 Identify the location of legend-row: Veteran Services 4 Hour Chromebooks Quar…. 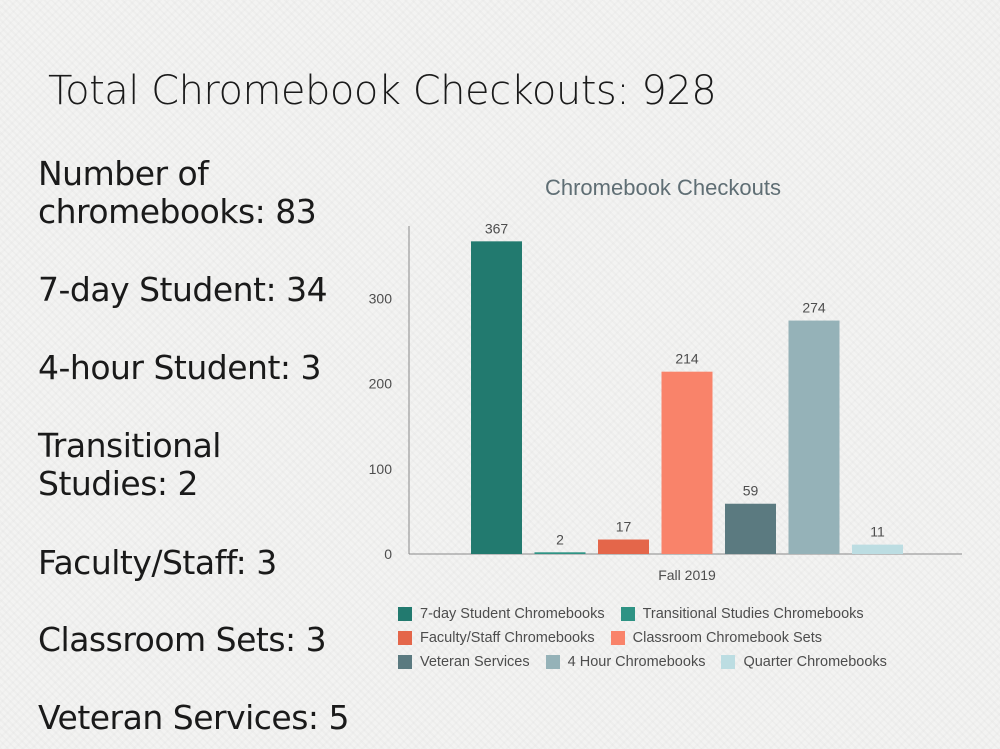
(678, 662).